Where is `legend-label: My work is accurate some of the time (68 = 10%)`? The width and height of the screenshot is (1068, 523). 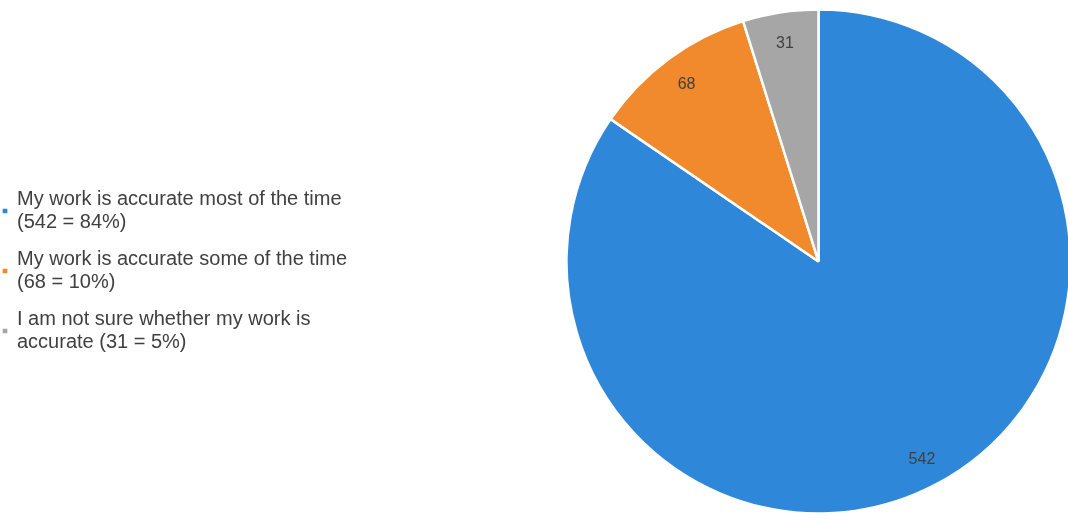
legend-label: My work is accurate some of the time (68 = 10%) is located at coordinates (182, 270).